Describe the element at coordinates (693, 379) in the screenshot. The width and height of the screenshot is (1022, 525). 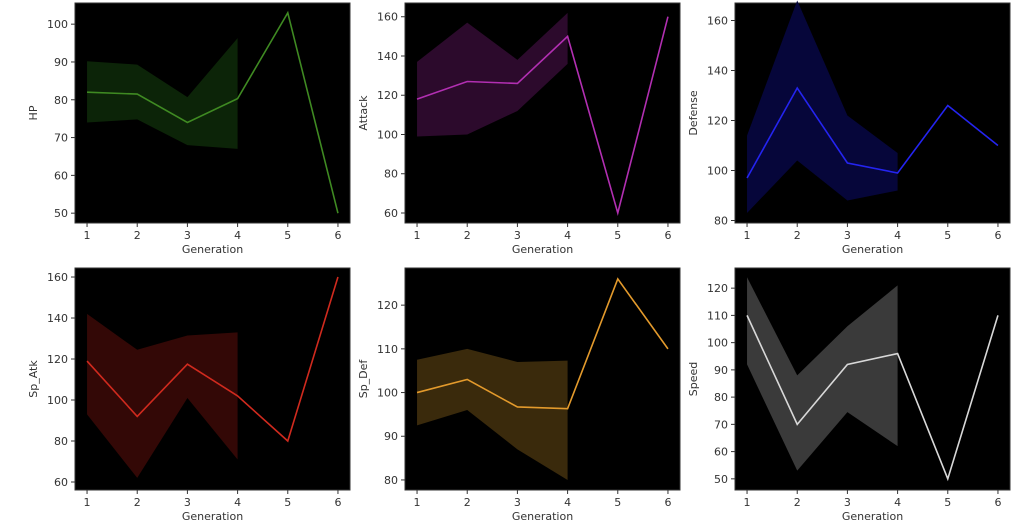
I see `y-axis-label: Speed` at that location.